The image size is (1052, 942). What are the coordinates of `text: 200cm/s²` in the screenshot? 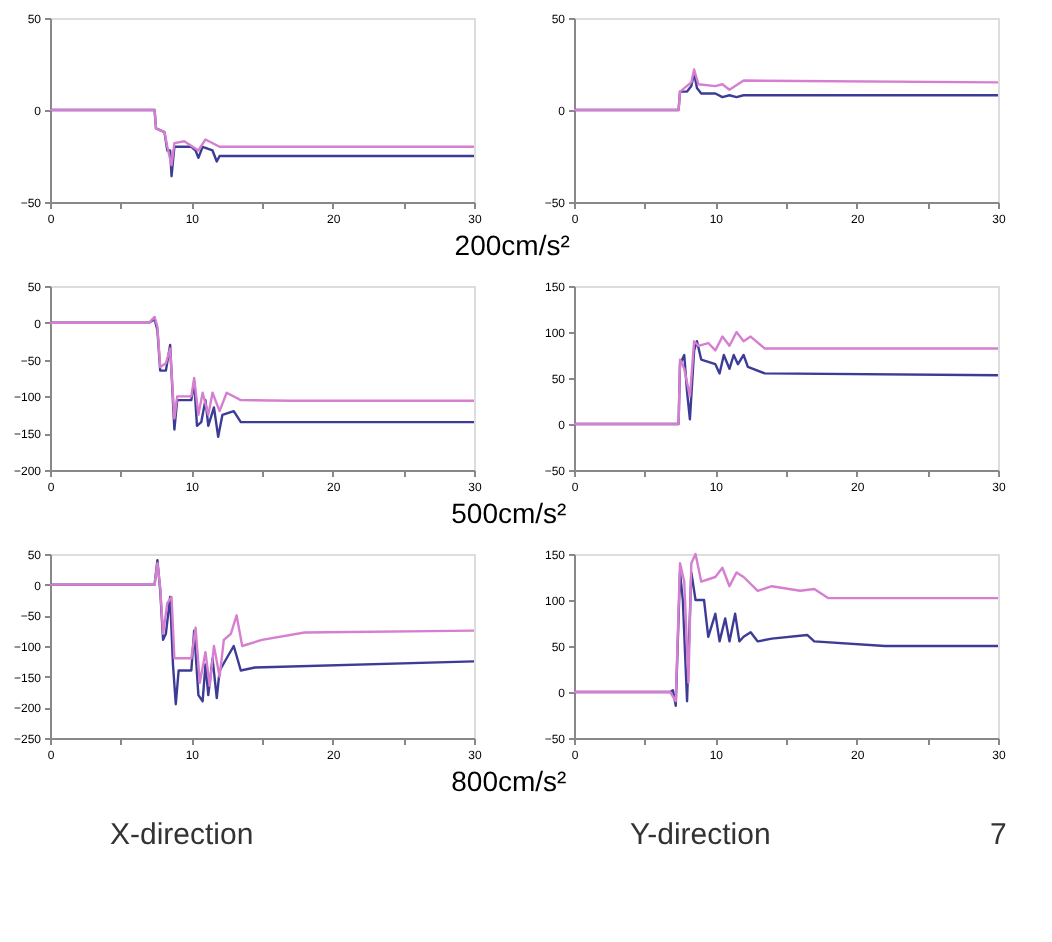 It's located at (512, 245).